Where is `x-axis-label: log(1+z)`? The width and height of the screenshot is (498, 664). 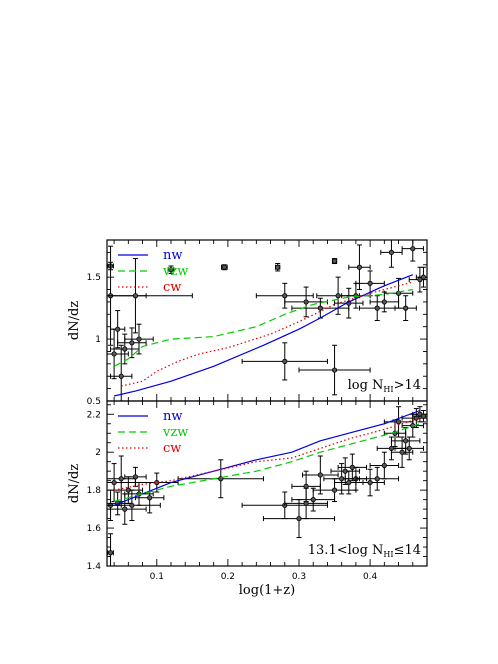
x-axis-label: log(1+z) is located at coordinates (267, 590).